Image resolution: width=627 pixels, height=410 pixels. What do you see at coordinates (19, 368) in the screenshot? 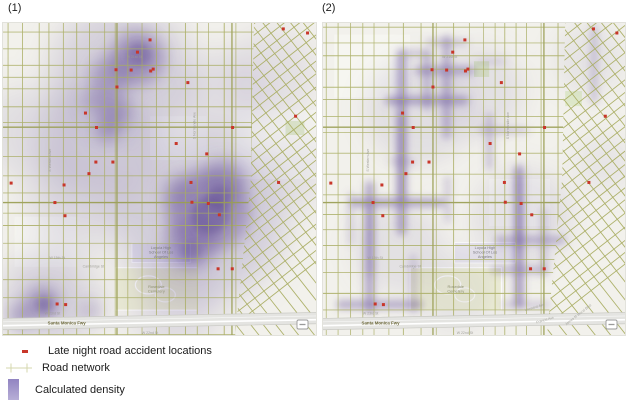
I see `road-network-icon` at bounding box center [19, 368].